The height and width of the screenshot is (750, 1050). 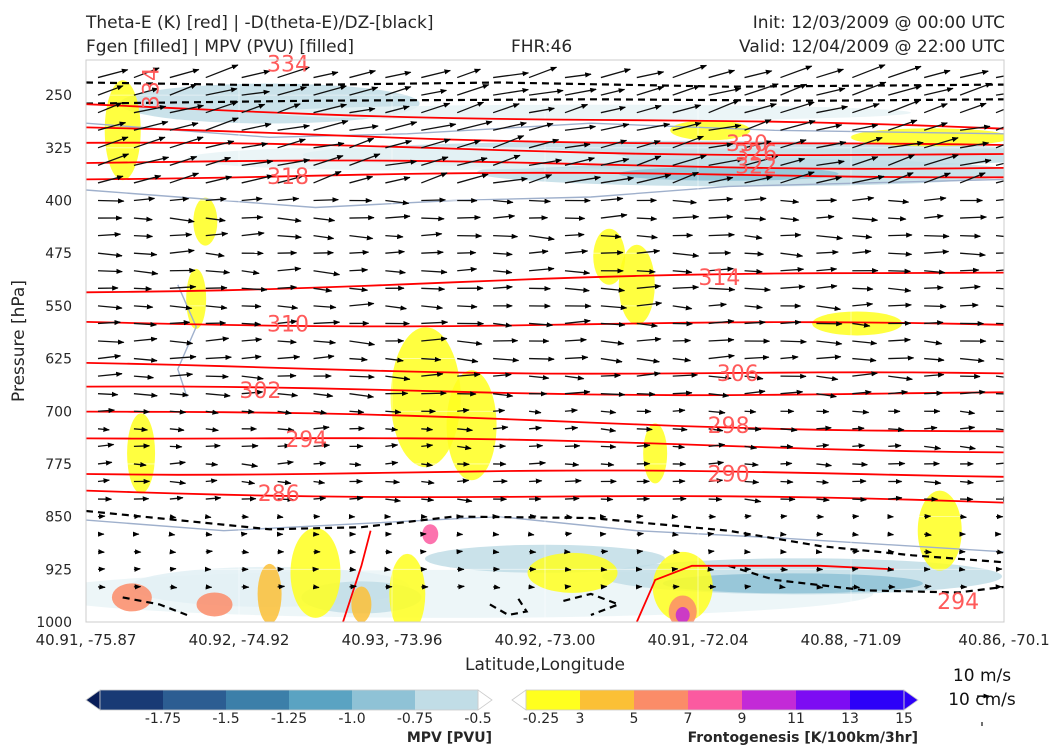 What do you see at coordinates (279, 494) in the screenshot?
I see `theta-e-label: 286` at bounding box center [279, 494].